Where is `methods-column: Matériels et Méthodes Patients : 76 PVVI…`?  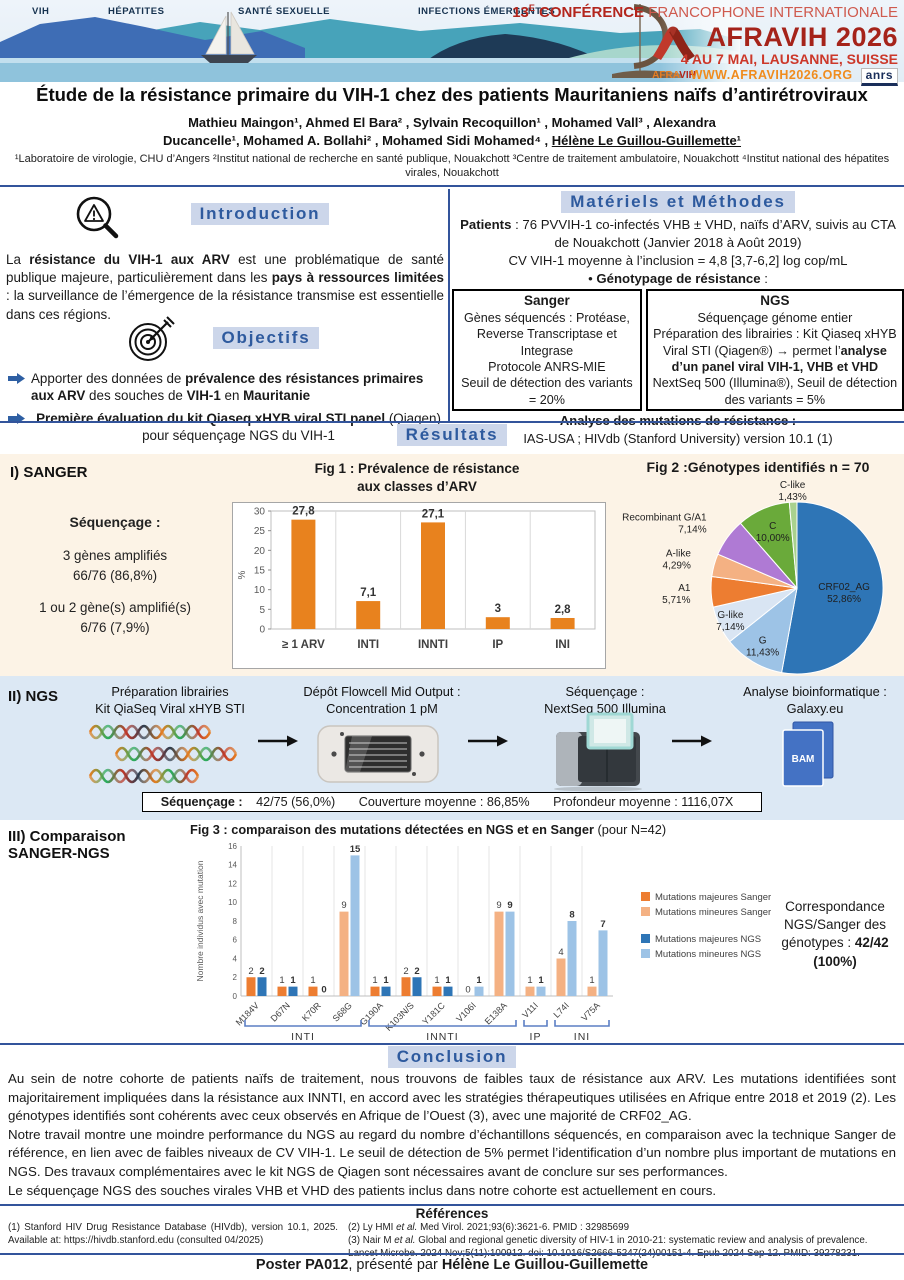
methods-column: Matériels et Méthodes Patients : 76 PVVI… is located at coordinates (678, 317).